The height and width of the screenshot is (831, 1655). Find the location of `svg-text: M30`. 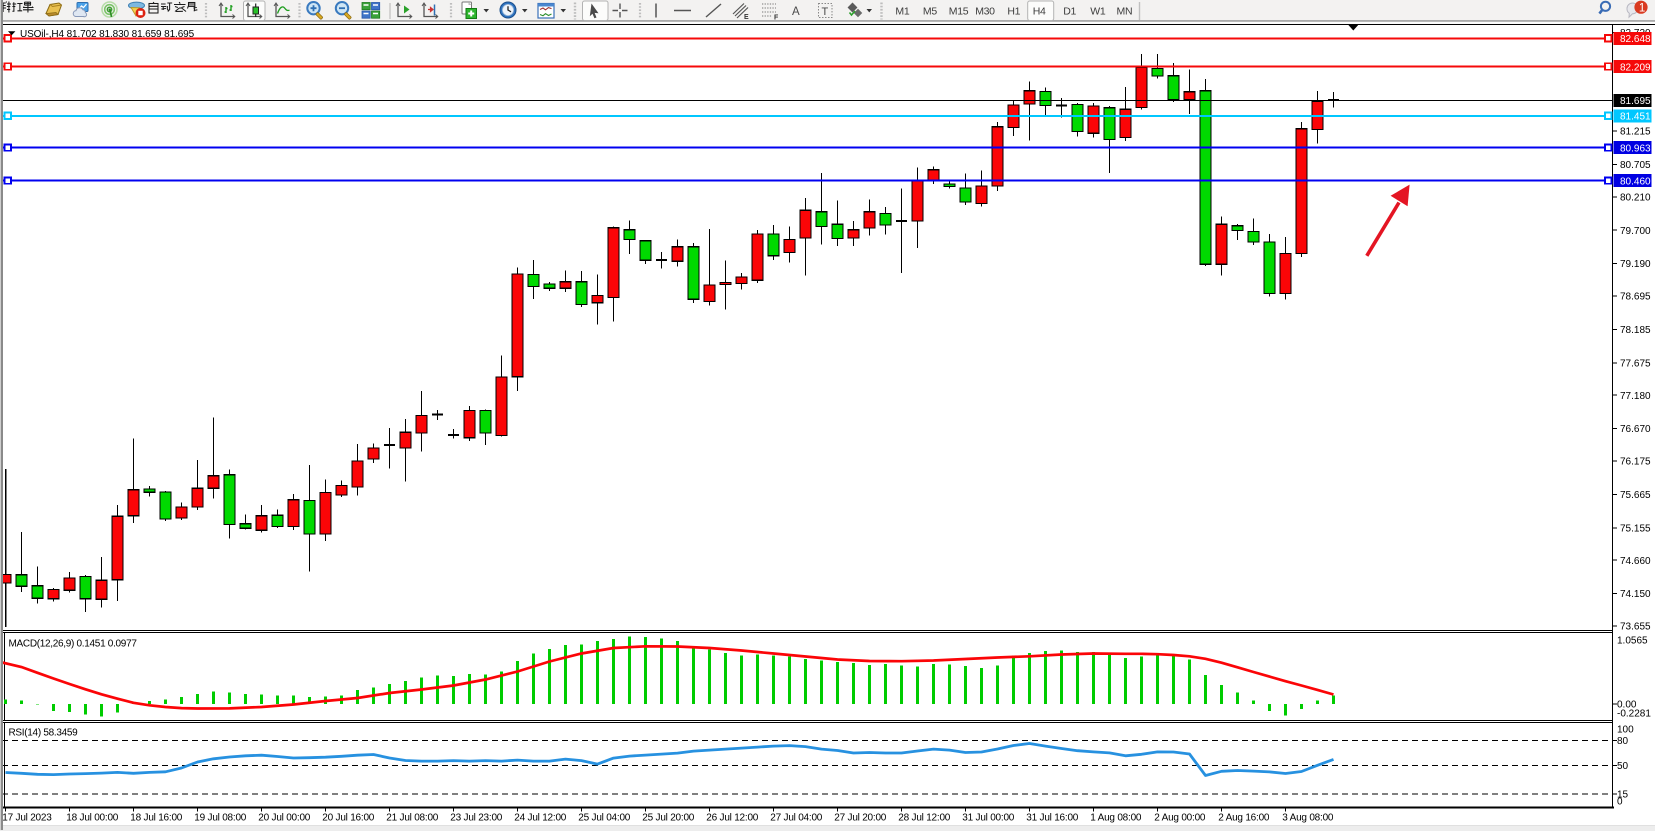

svg-text: M30 is located at coordinates (985, 12).